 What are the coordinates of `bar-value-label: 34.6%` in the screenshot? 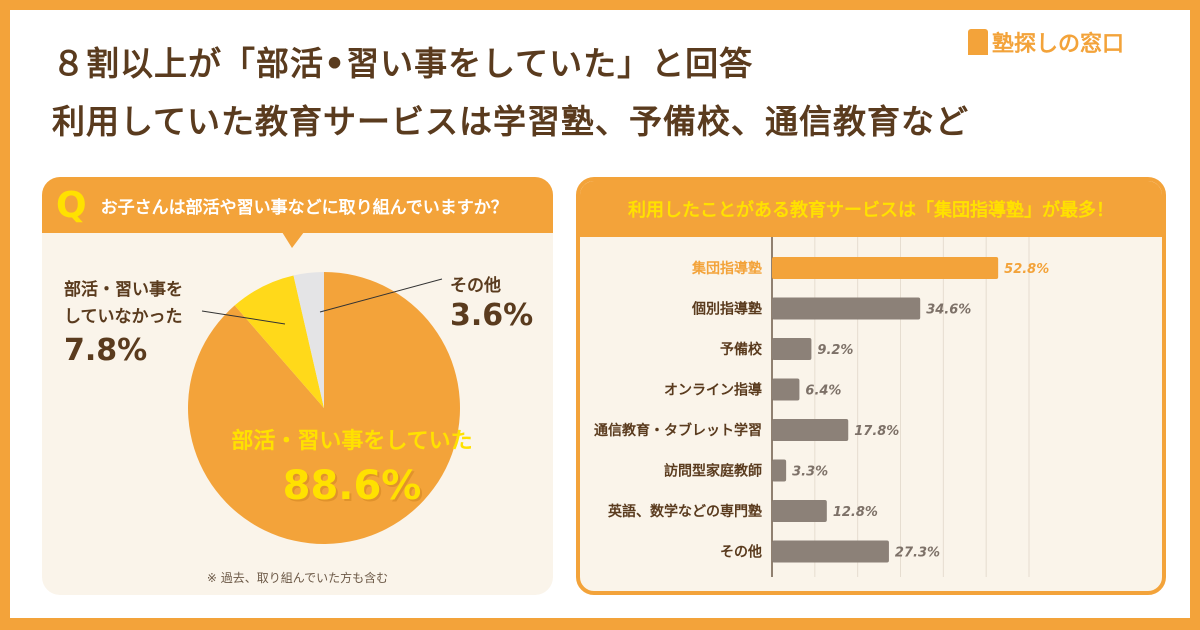 It's located at (948, 310).